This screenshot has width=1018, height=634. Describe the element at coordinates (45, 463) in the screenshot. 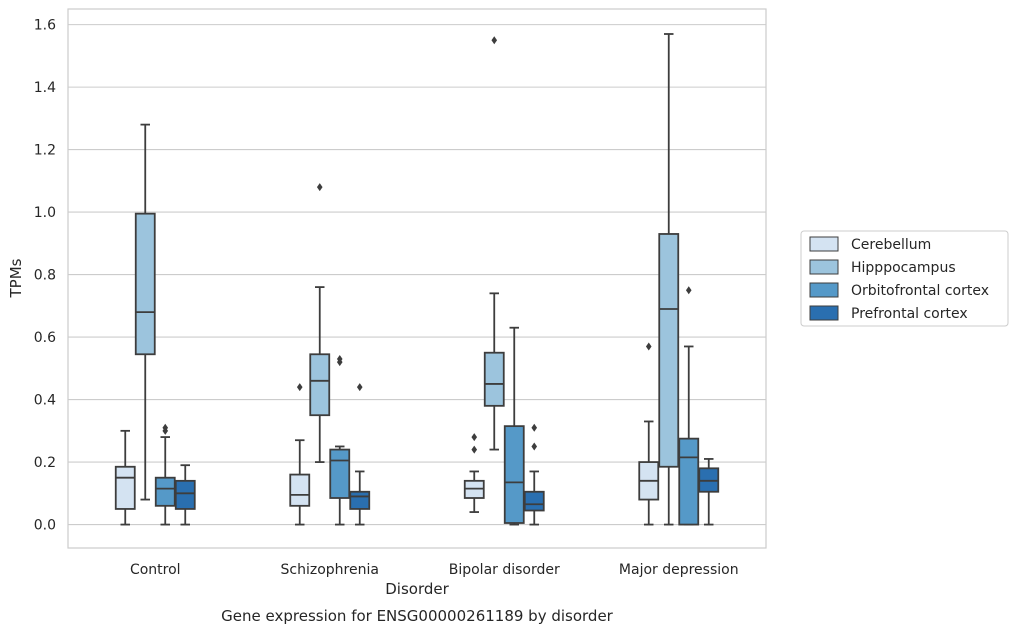

I see `y-tick-label: 0.2` at that location.